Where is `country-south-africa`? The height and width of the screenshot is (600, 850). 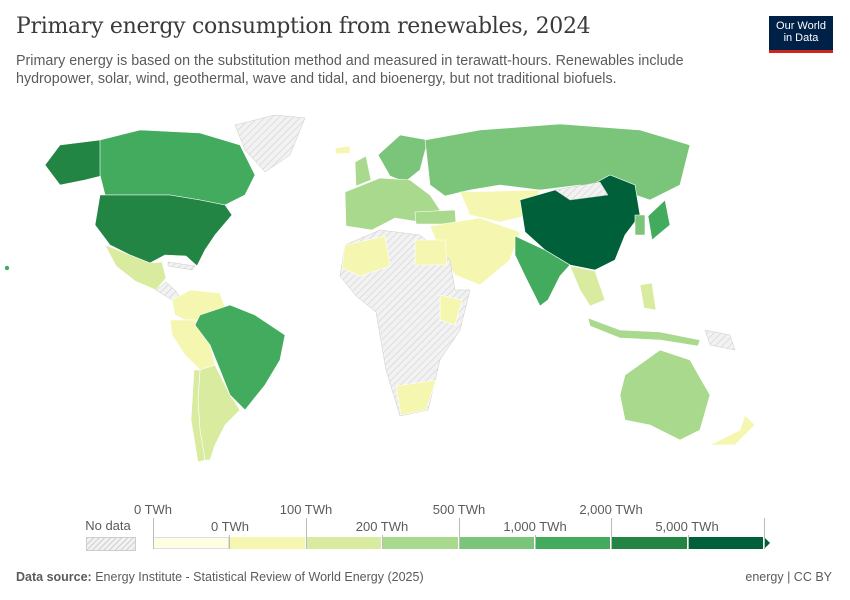
country-south-africa is located at coordinates (416, 397).